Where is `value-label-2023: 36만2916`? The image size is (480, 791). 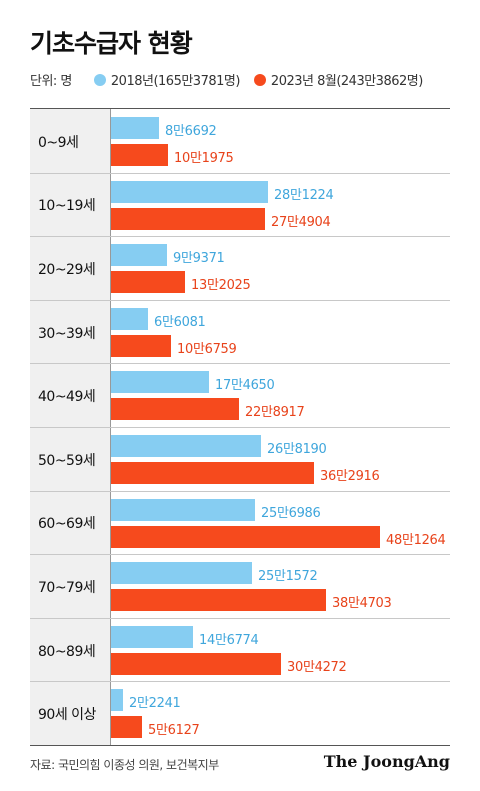
value-label-2023: 36만2916 is located at coordinates (350, 476).